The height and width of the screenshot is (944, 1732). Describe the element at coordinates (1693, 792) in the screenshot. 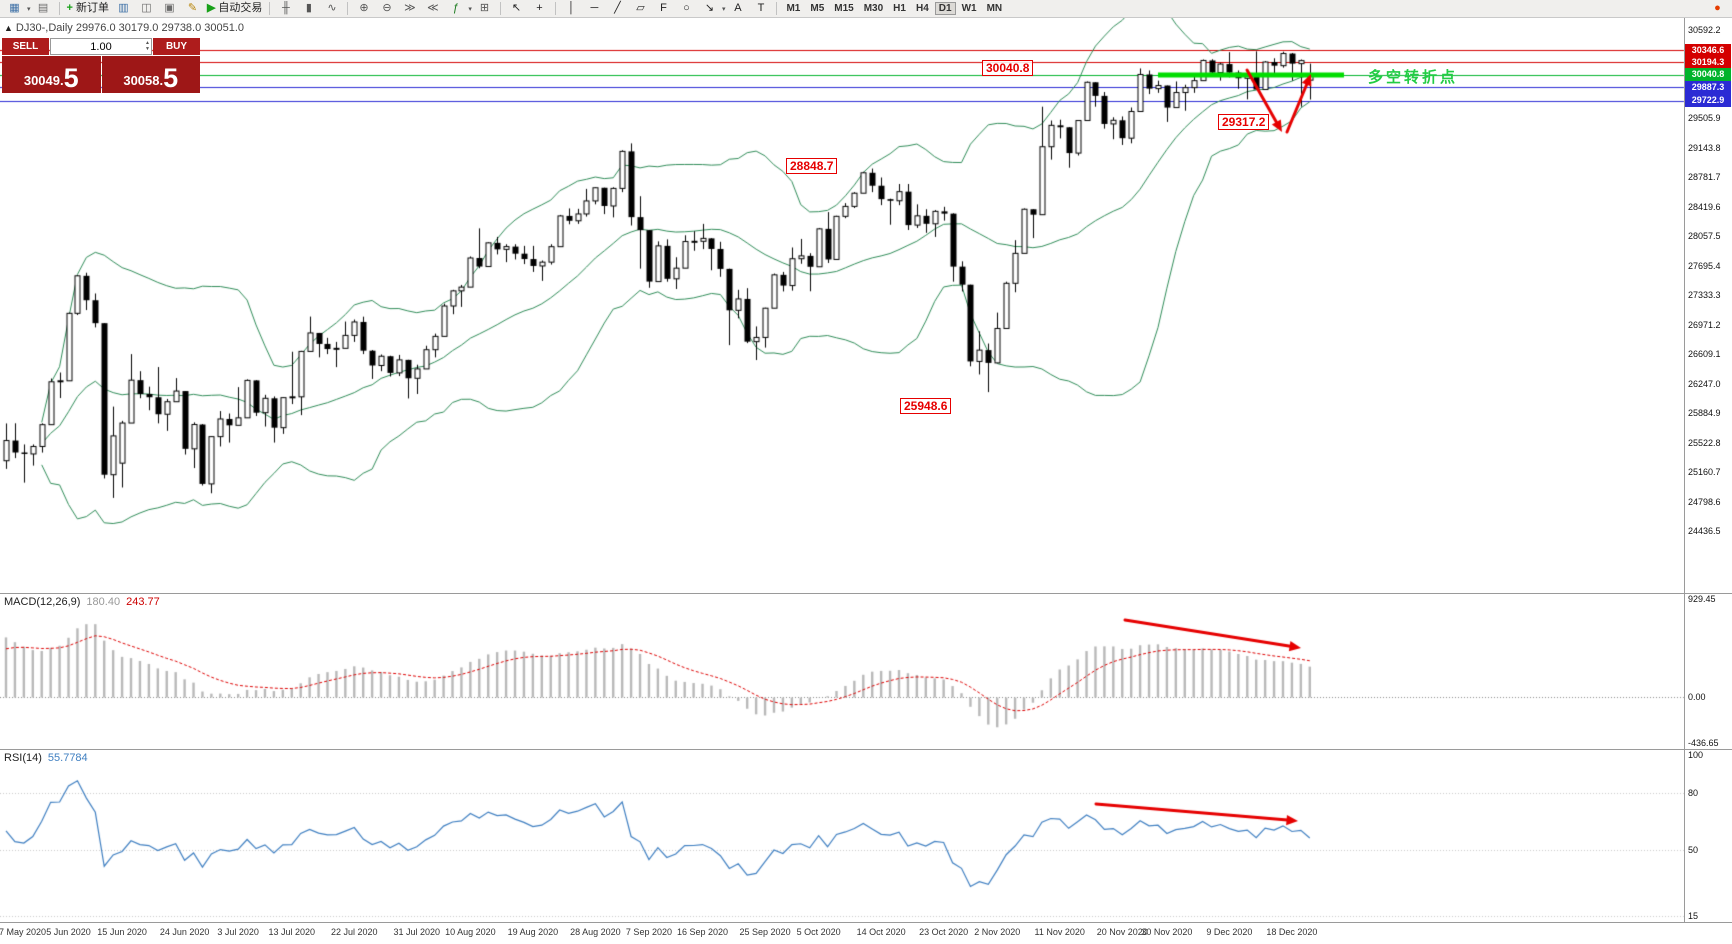

I see `rsi-axis-label: 80` at that location.